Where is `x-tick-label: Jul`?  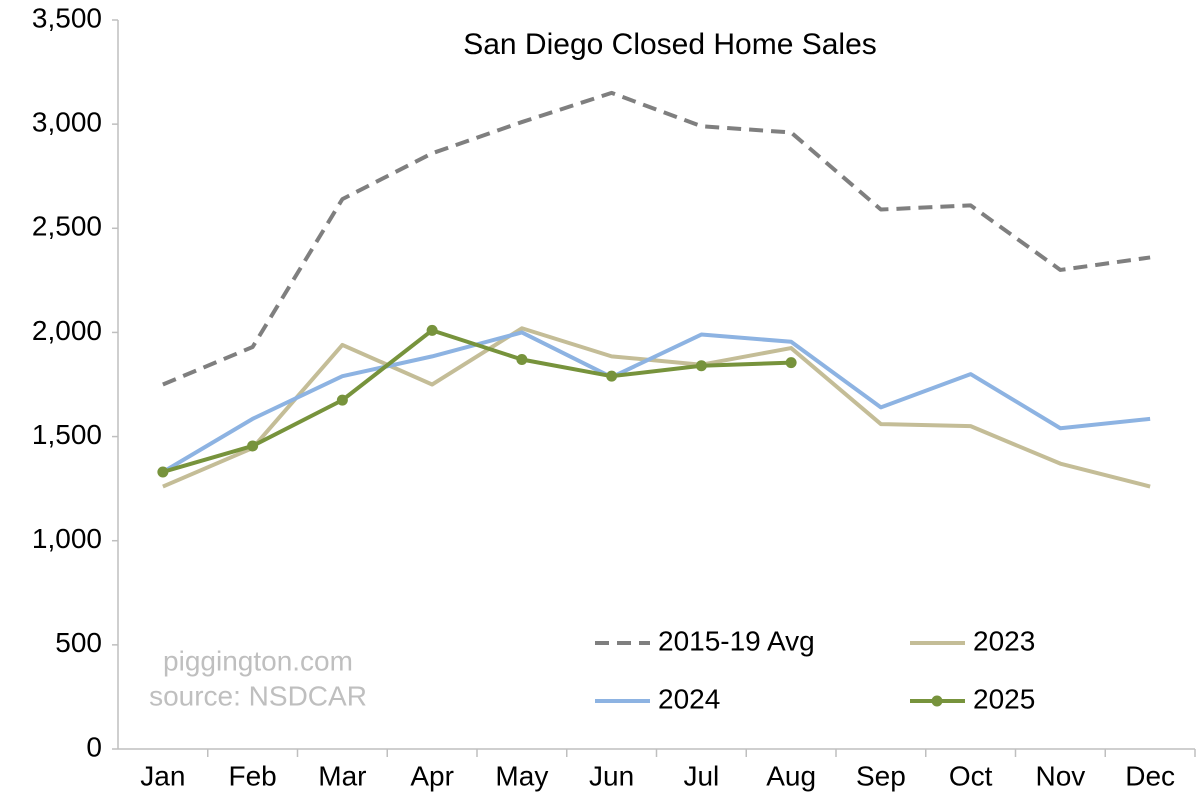
x-tick-label: Jul is located at coordinates (701, 775).